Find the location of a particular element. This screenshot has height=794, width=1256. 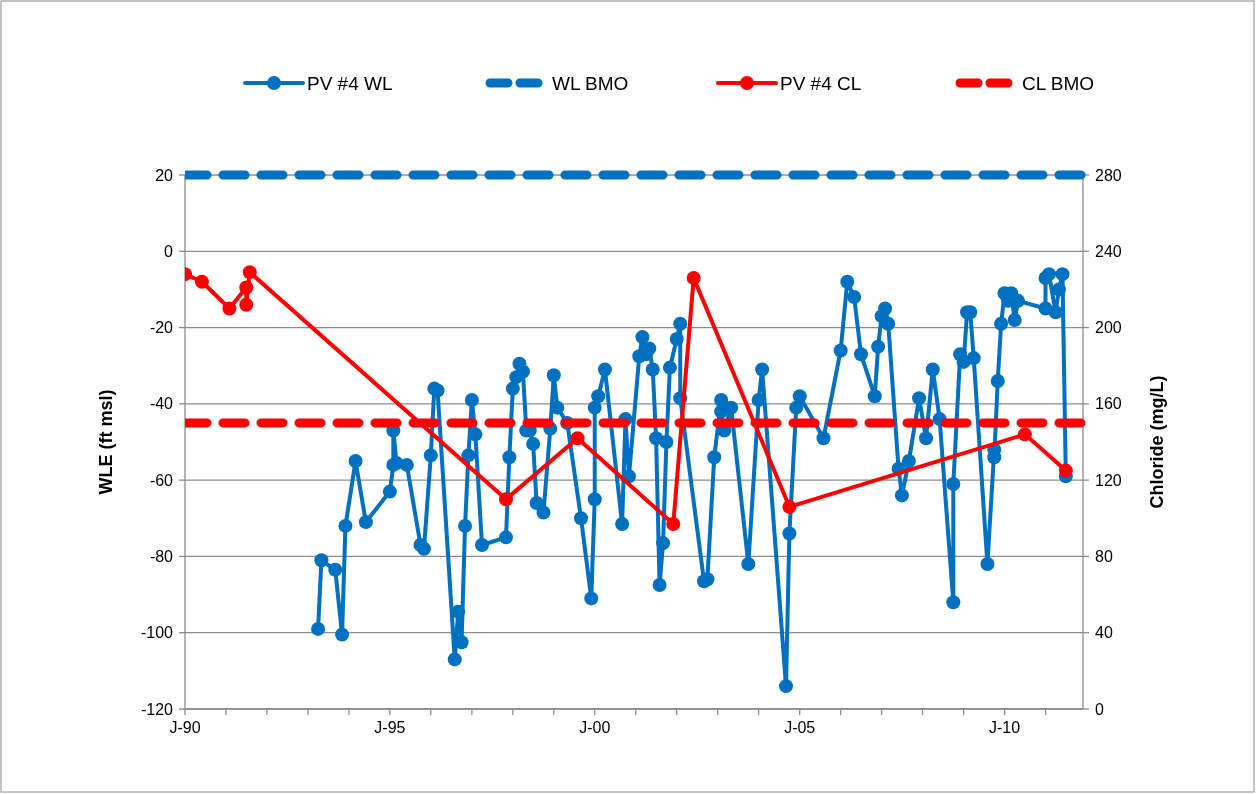

x-tick-label: J-05 is located at coordinates (800, 727).